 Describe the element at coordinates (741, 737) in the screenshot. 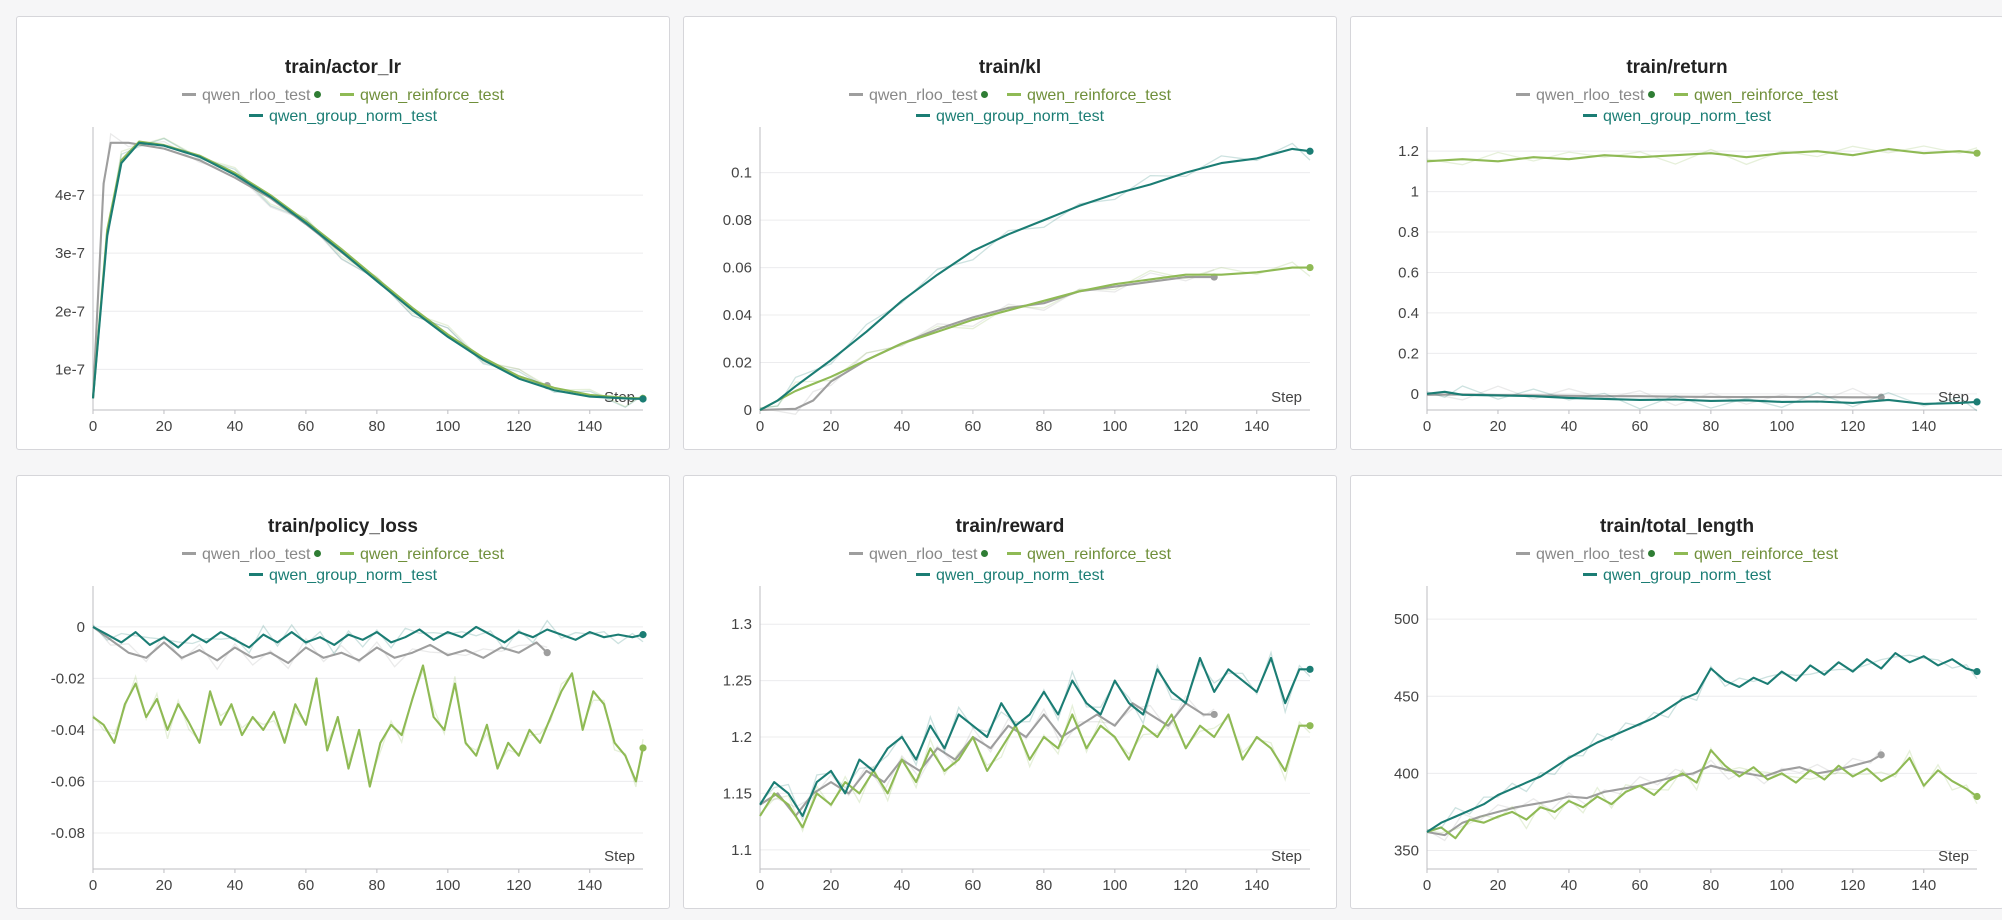

I see `y-tick-label: 1.2` at that location.